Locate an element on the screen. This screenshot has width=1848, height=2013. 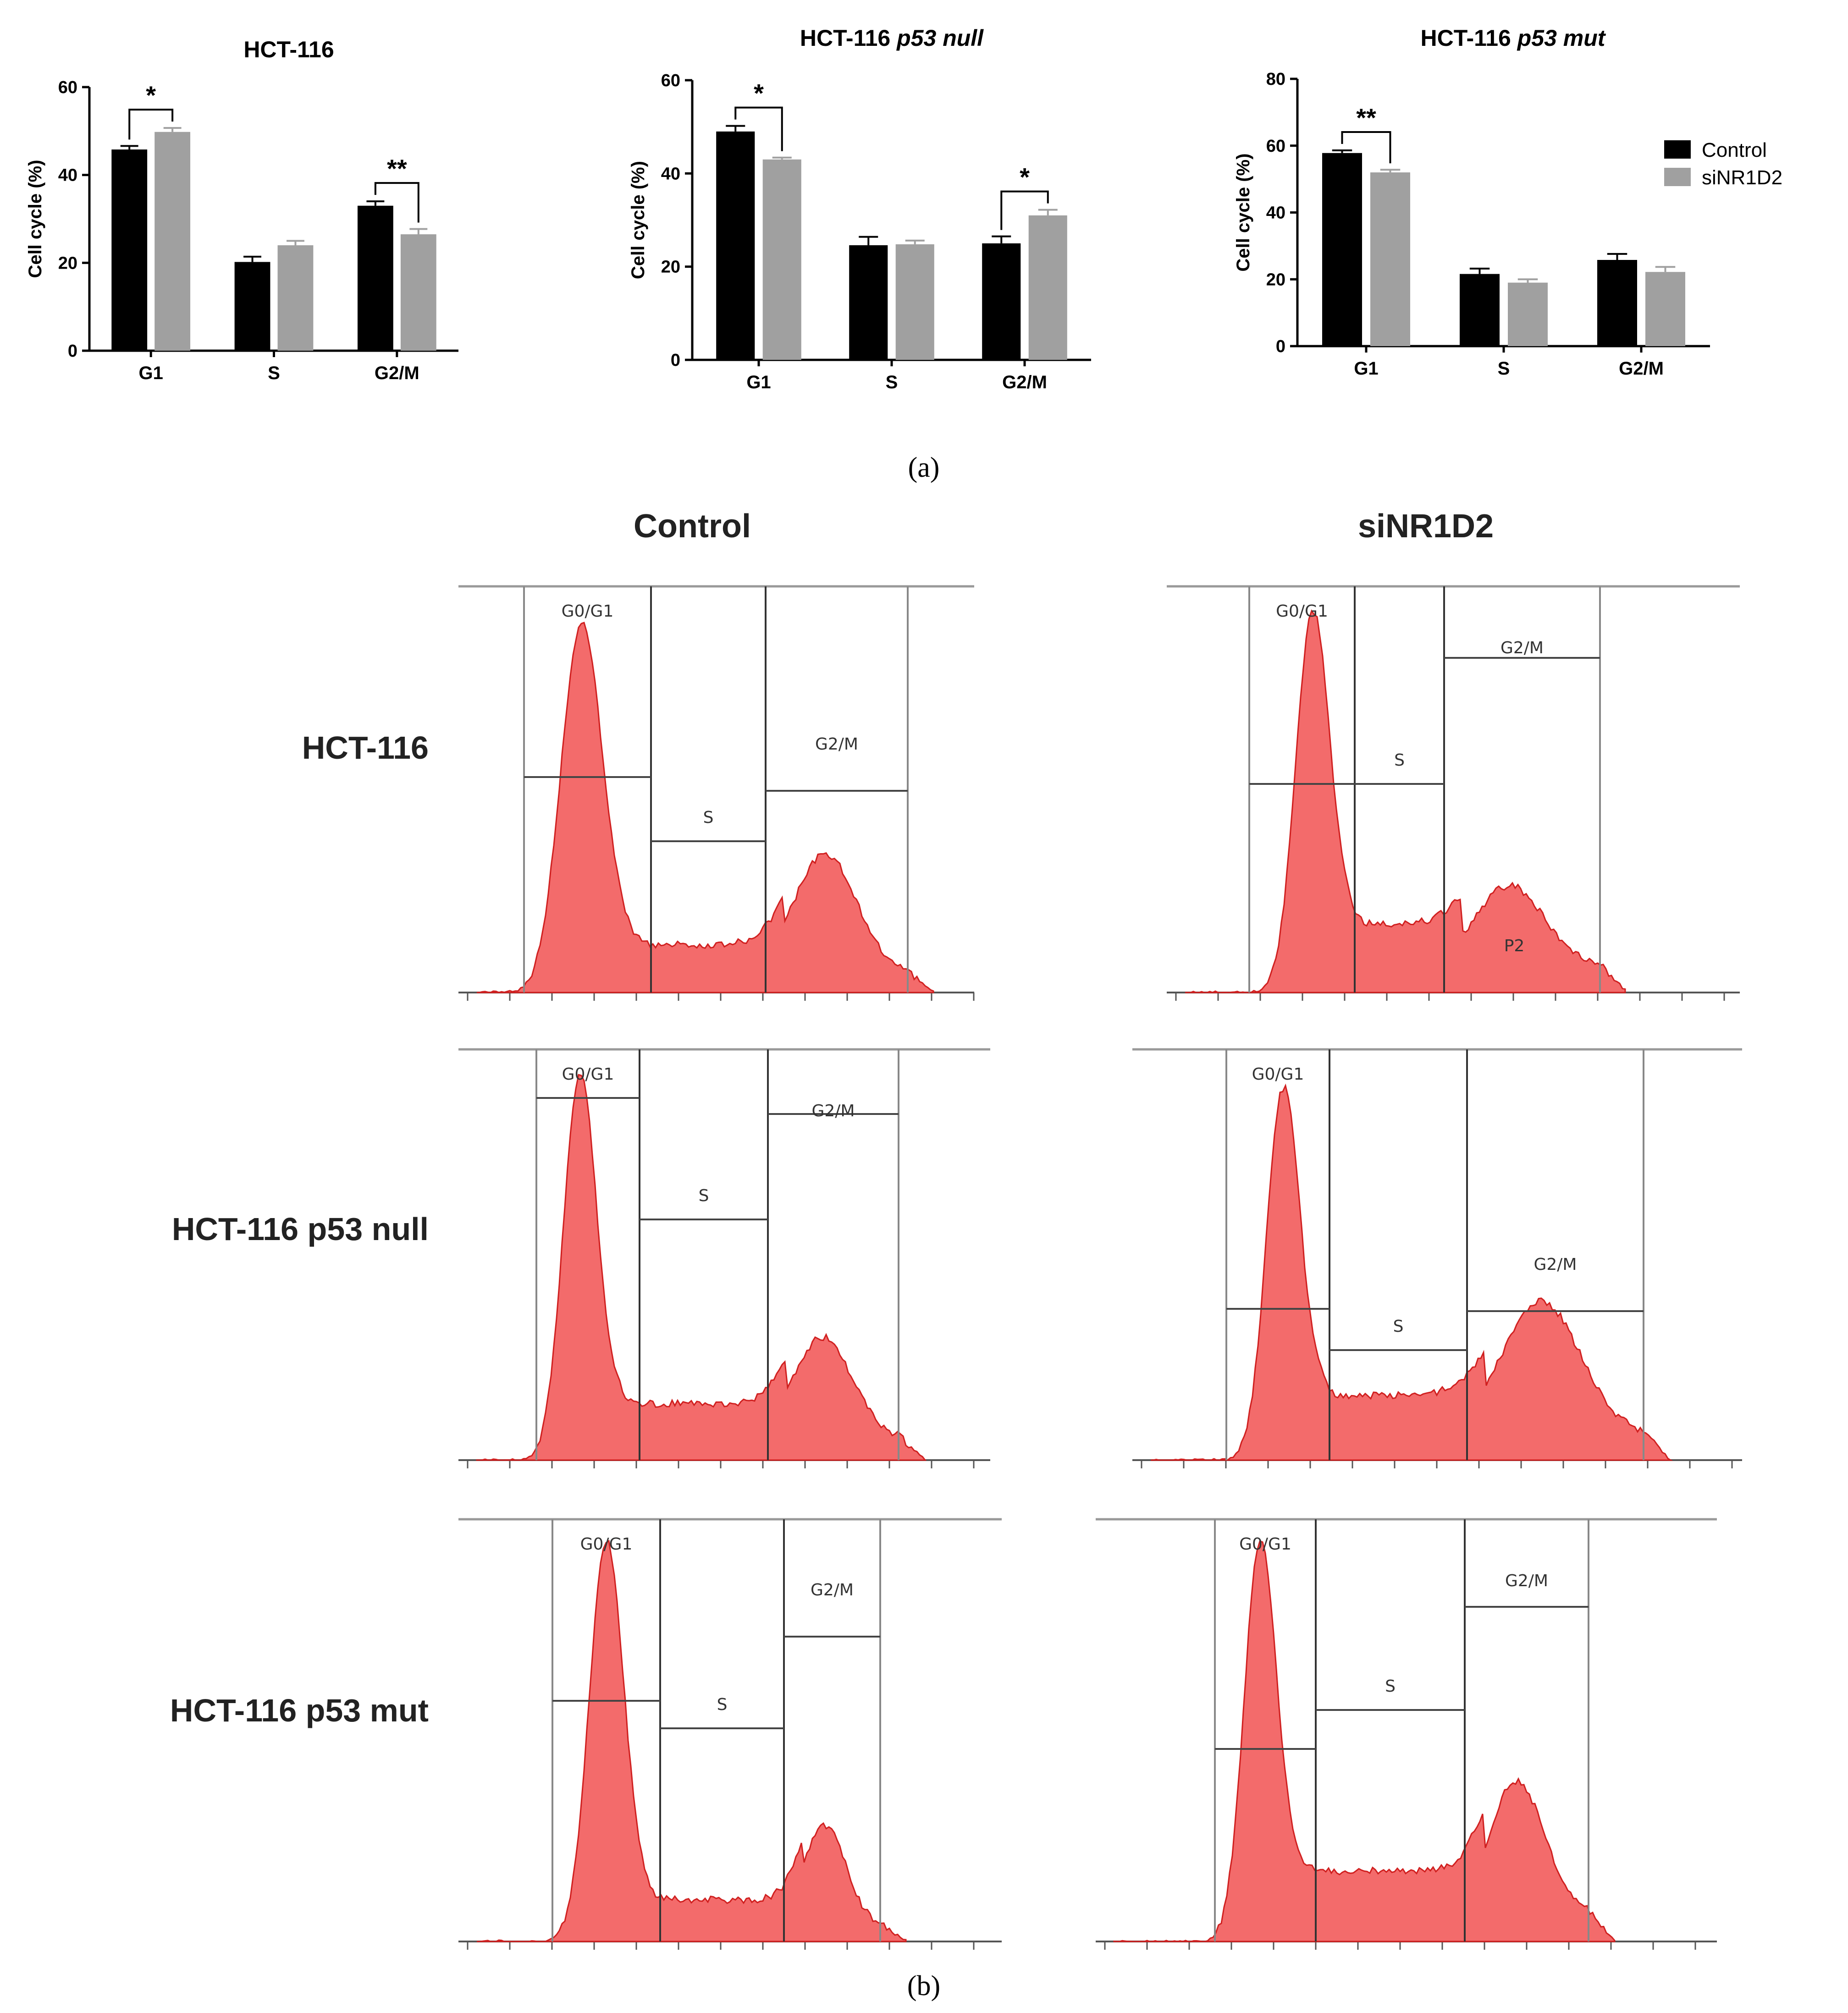
histogram-4: G0/G1 S G2/M is located at coordinates (1437, 1258).